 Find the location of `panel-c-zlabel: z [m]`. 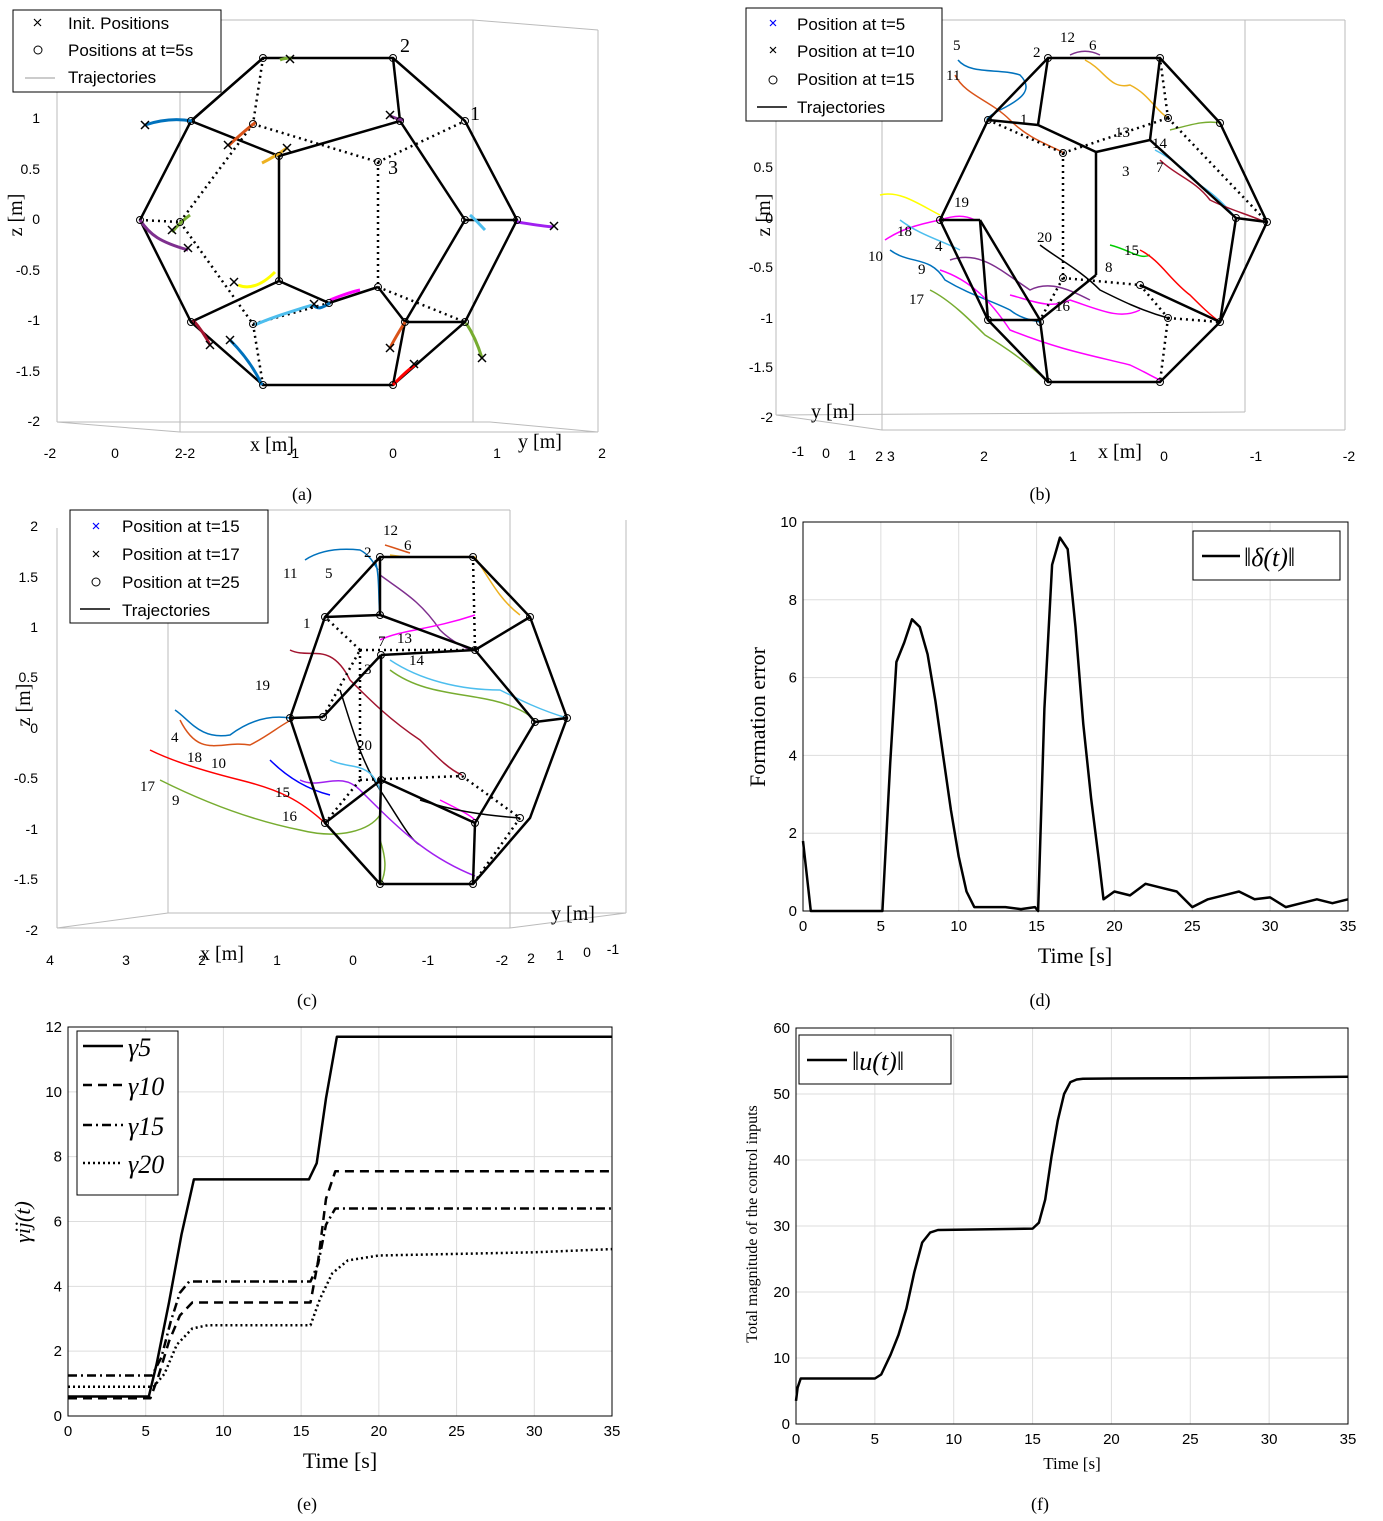

panel-c-zlabel: z [m] is located at coordinates (24, 705).